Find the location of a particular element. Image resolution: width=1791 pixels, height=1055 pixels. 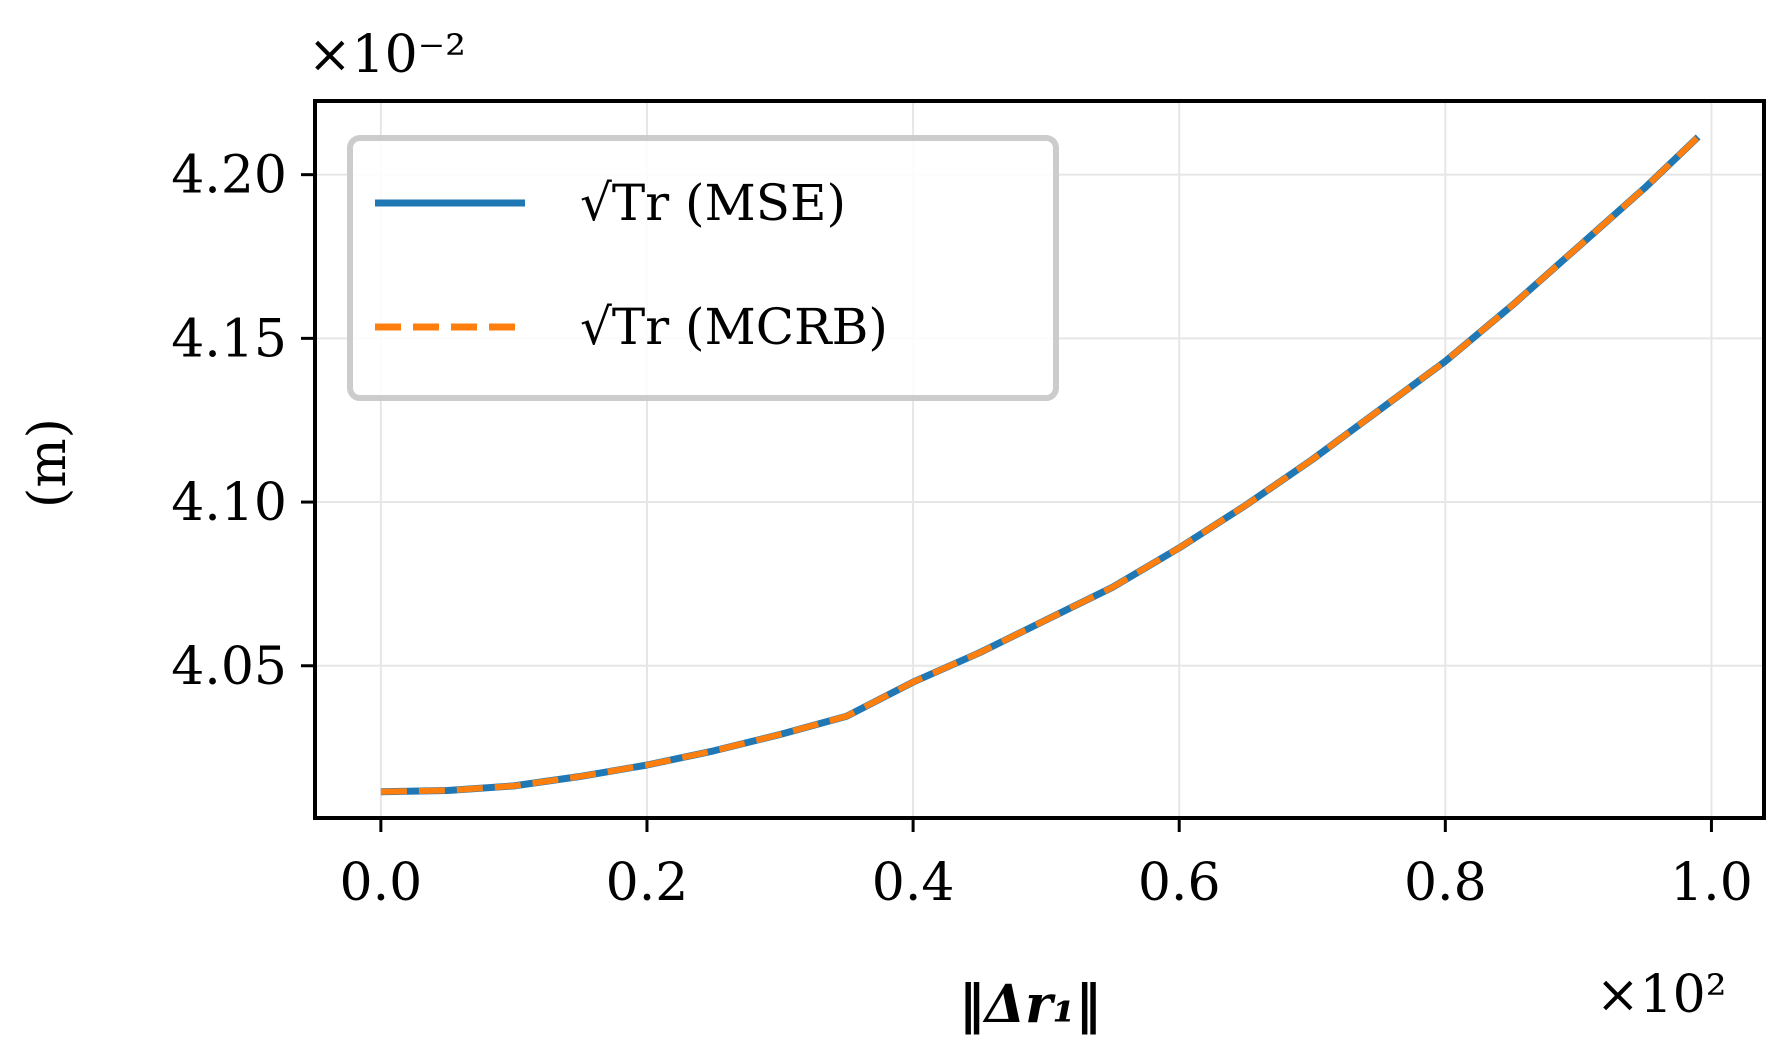

x-tick-label: 0.2 is located at coordinates (647, 883).